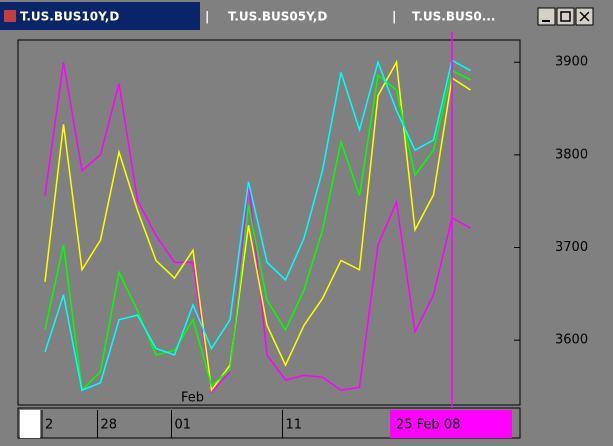 This screenshot has width=613, height=446. What do you see at coordinates (109, 425) in the screenshot?
I see `x-tick-label: 28` at bounding box center [109, 425].